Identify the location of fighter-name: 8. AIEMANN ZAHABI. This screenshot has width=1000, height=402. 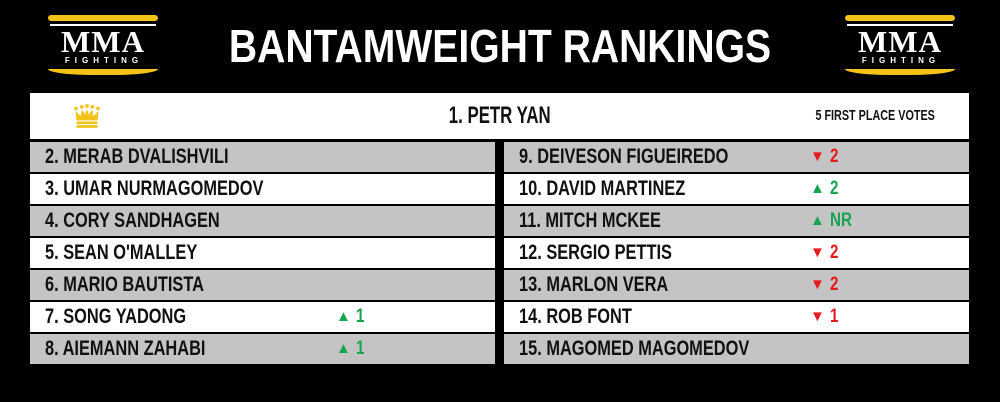
(125, 348).